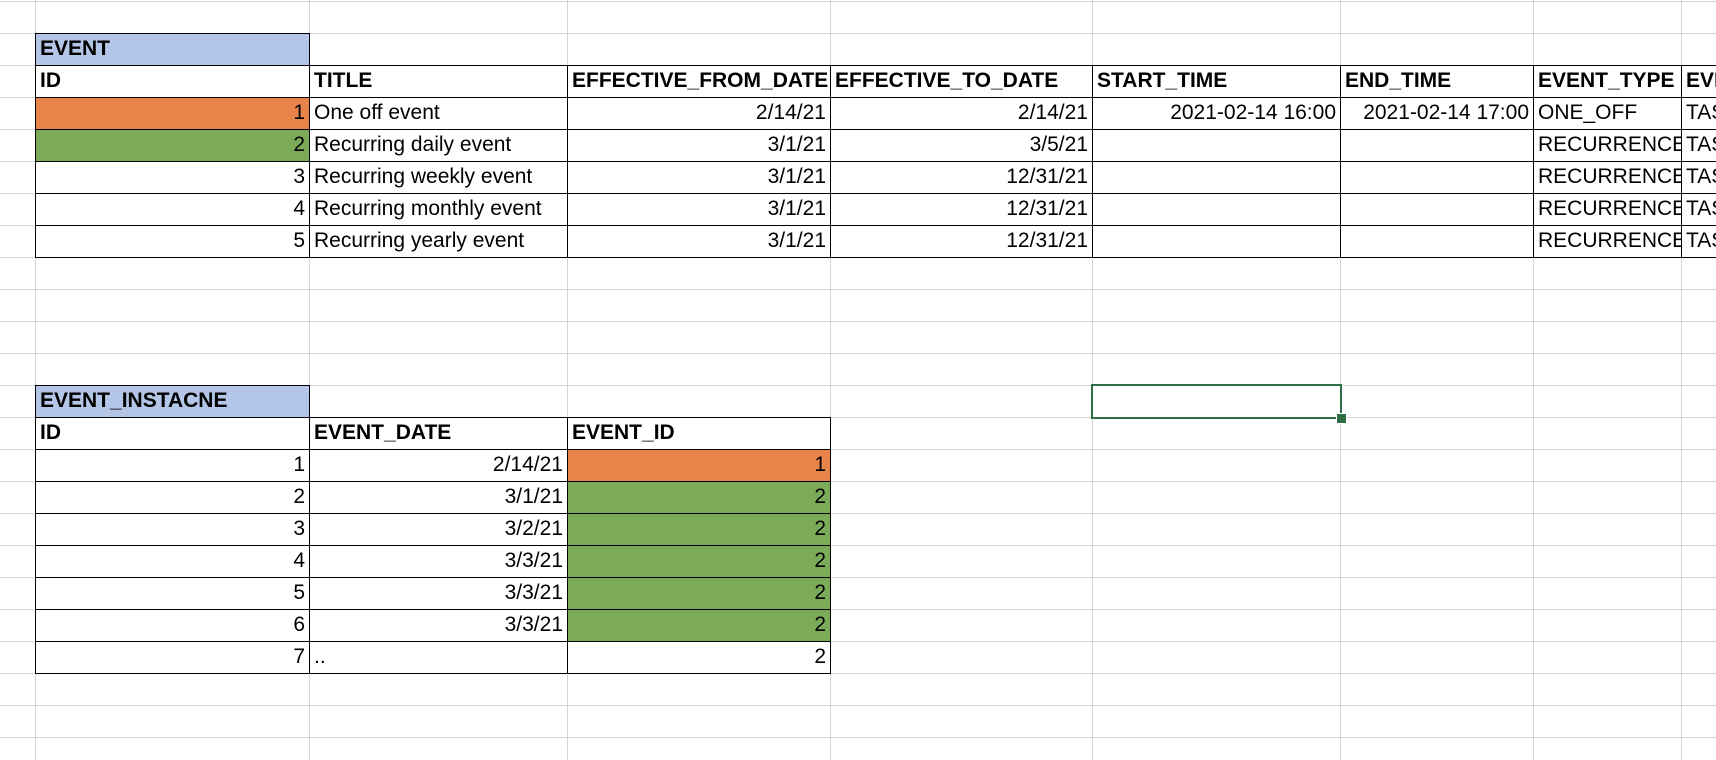  I want to click on table-cell: 1, so click(172, 465).